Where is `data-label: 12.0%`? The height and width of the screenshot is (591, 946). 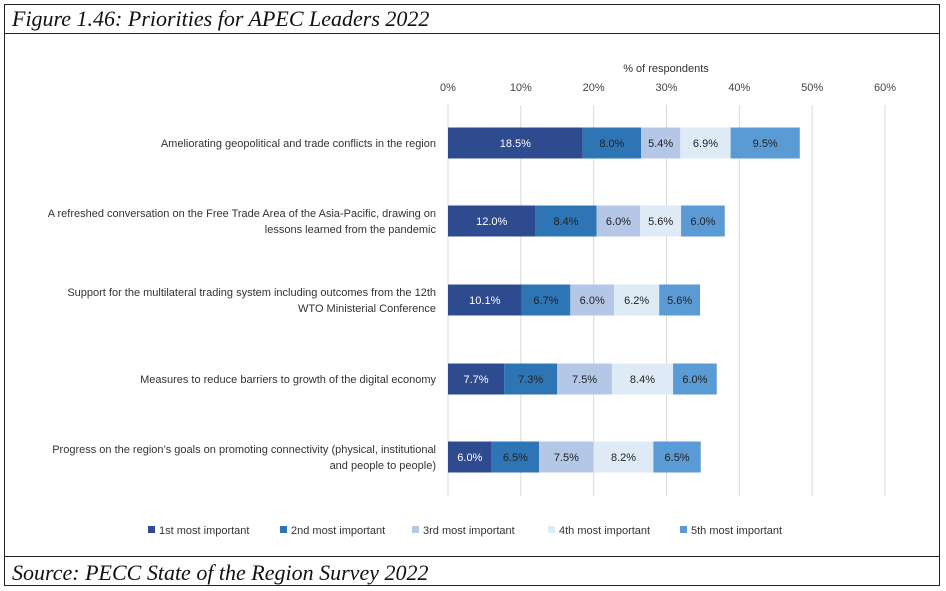
data-label: 12.0% is located at coordinates (491, 222).